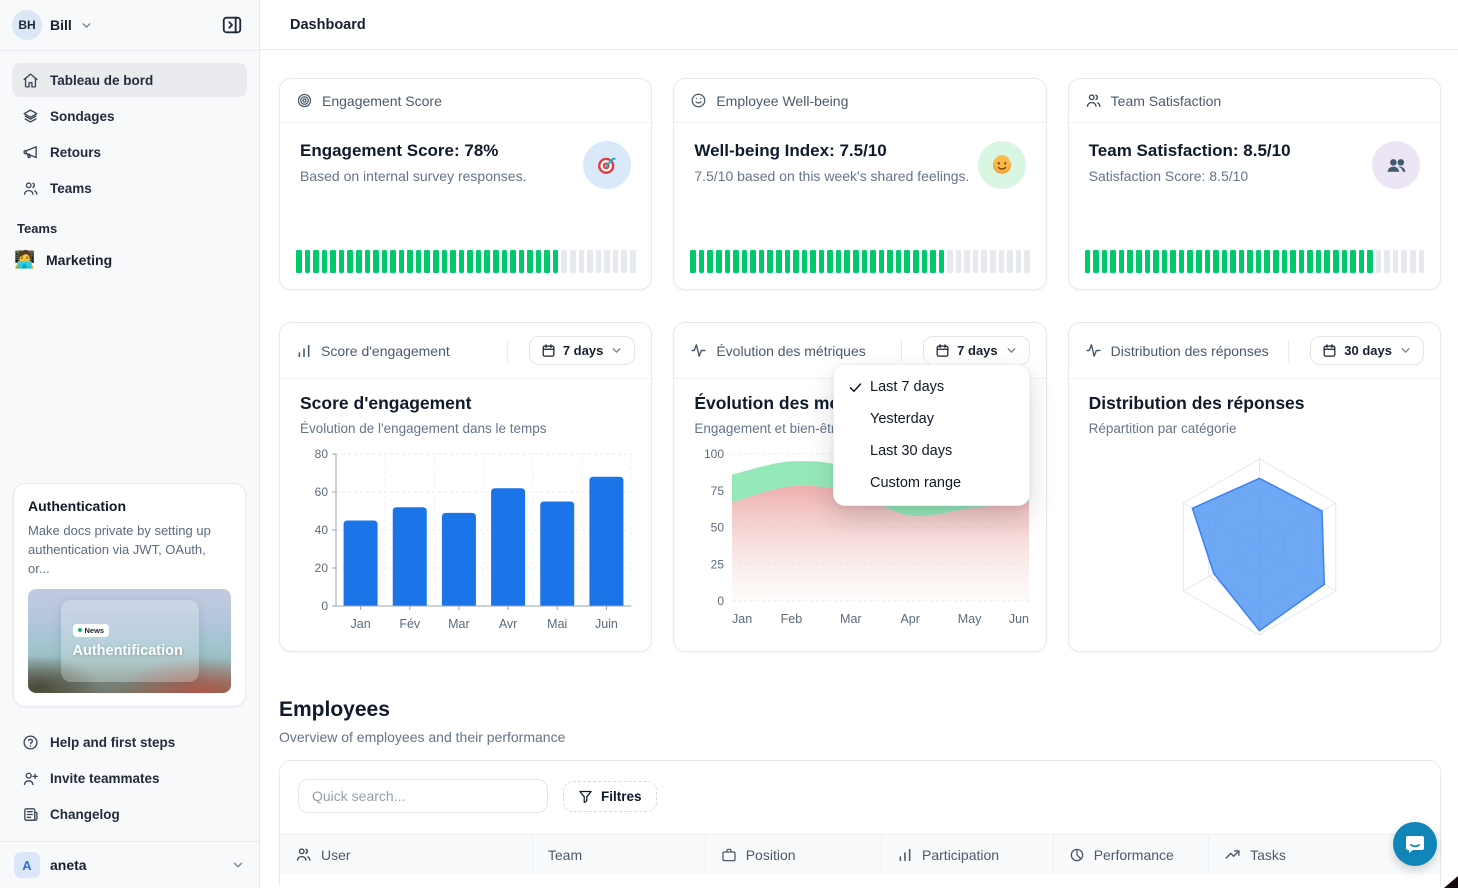  I want to click on svg-text: Feb, so click(792, 619).